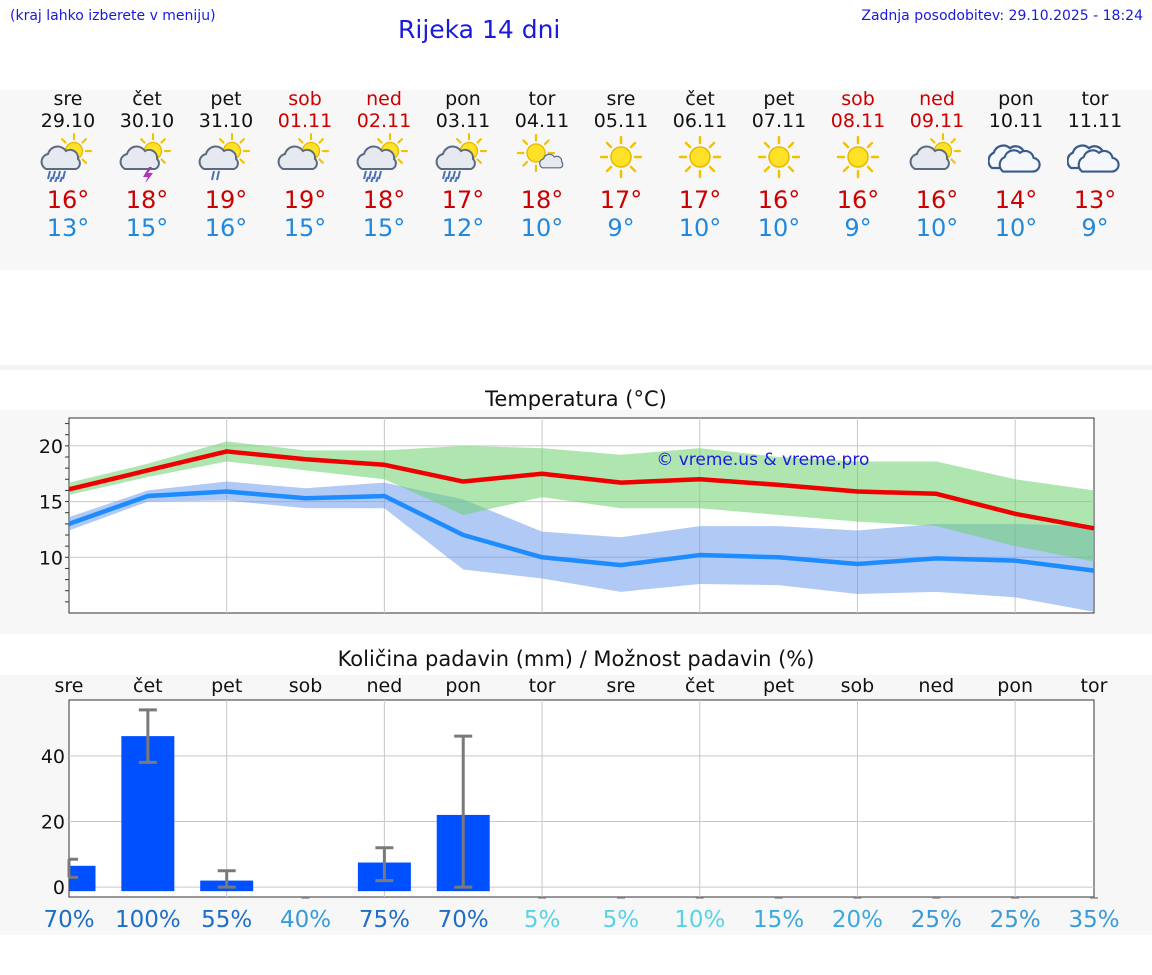  What do you see at coordinates (540, 153) in the screenshot?
I see `sun-small-cloud-icon` at bounding box center [540, 153].